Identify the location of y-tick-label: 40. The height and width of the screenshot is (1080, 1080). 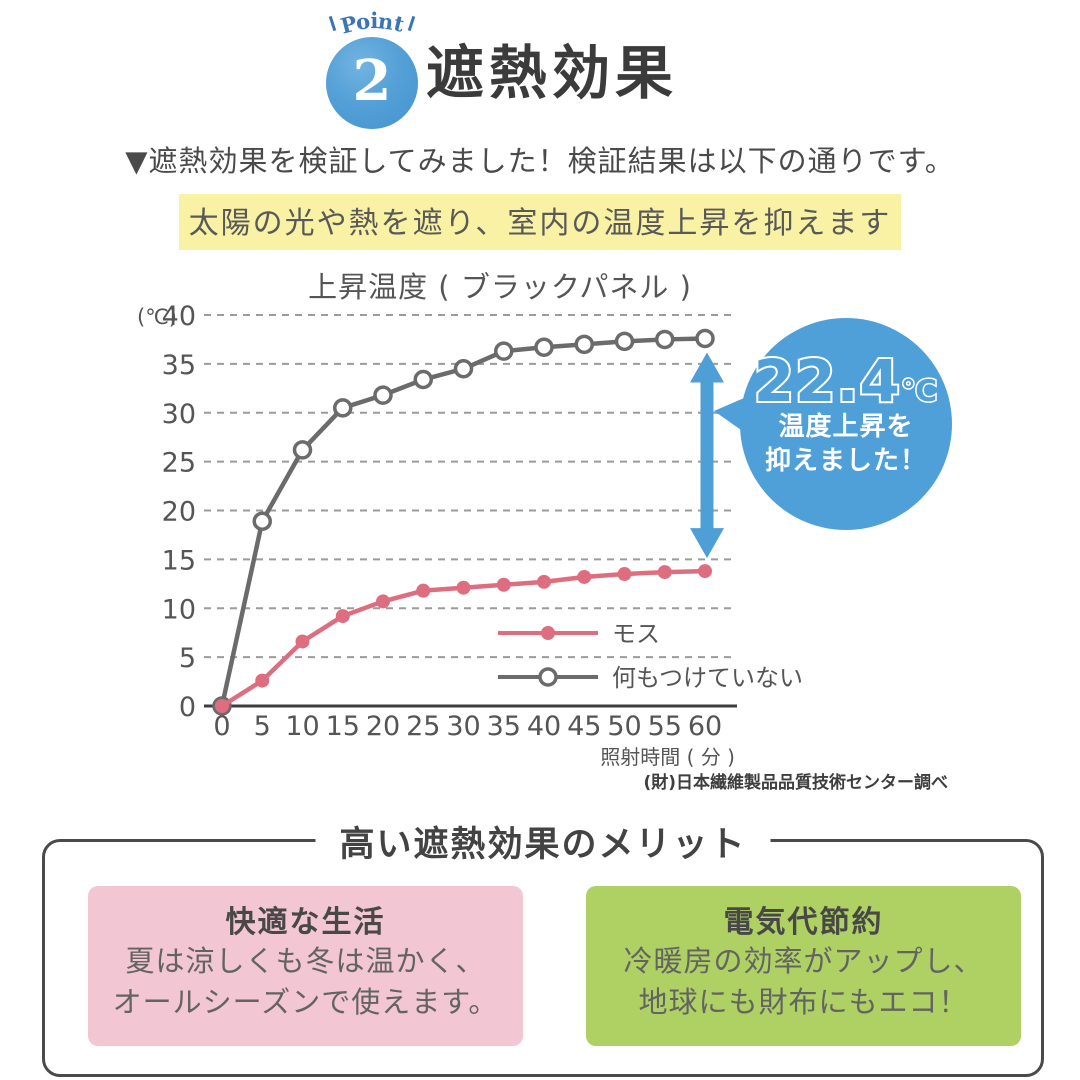
(179, 316).